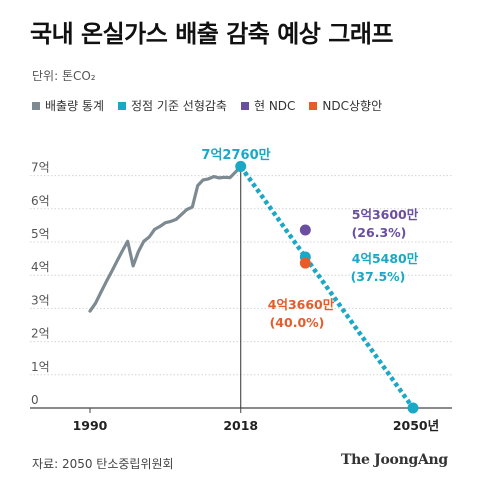 The width and height of the screenshot is (480, 491). I want to click on annotation-ndc-upgrade-value: 4억3660만, so click(301, 304).